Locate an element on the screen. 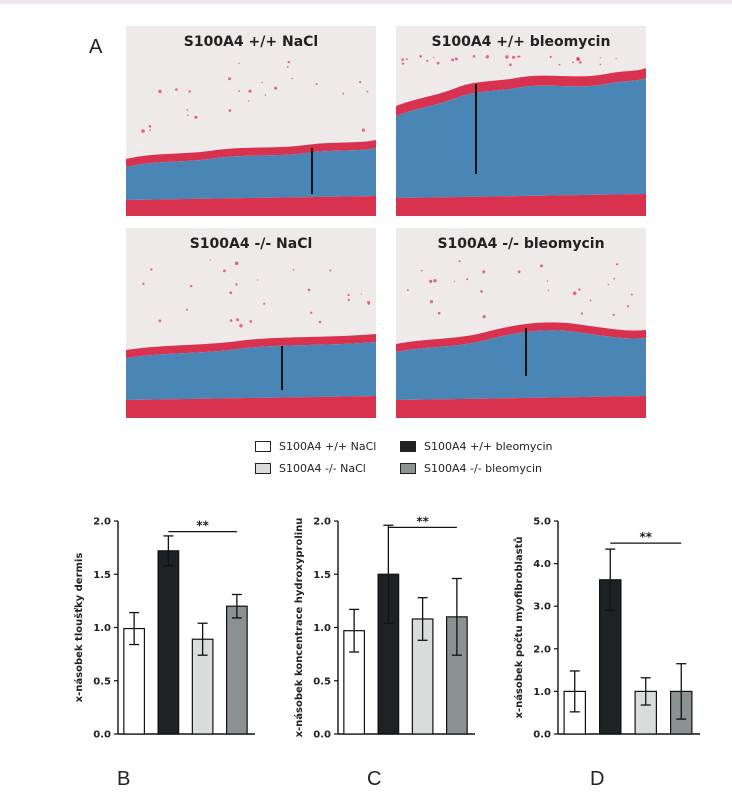  y-tick-label: 0.5 is located at coordinates (322, 681).